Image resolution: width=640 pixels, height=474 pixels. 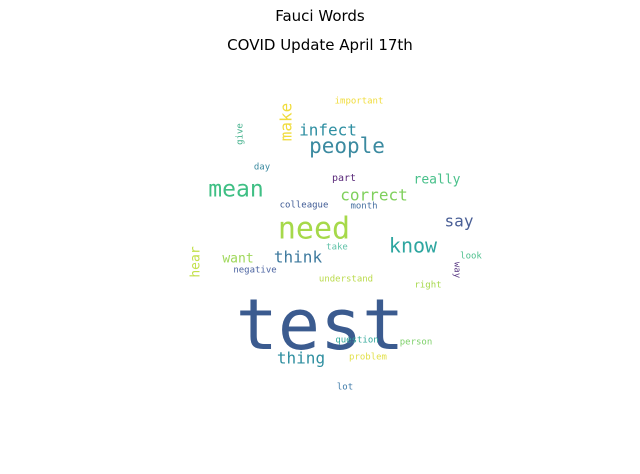 What do you see at coordinates (320, 45) in the screenshot?
I see `chart-title: COVID Update April 17th` at bounding box center [320, 45].